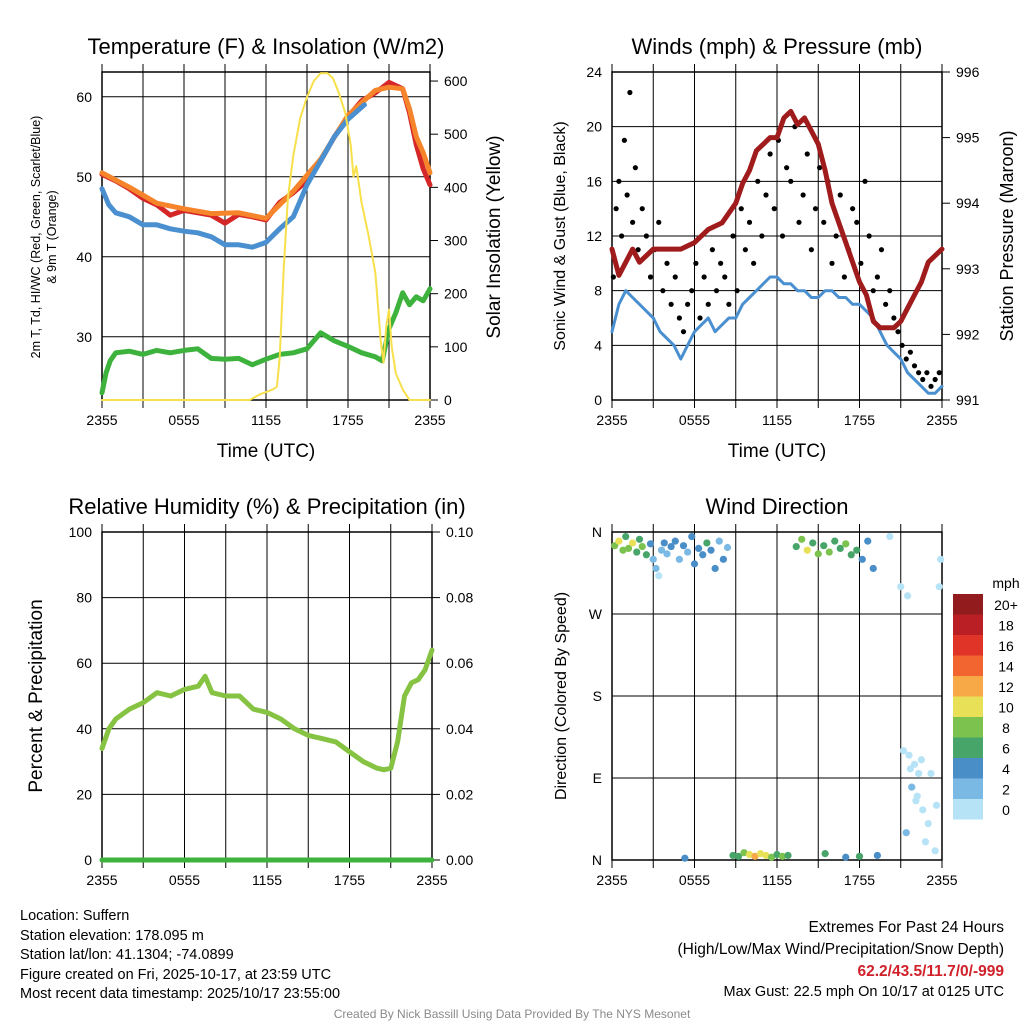 Image resolution: width=1024 pixels, height=1024 pixels. I want to click on legend-label: 18, so click(1006, 626).